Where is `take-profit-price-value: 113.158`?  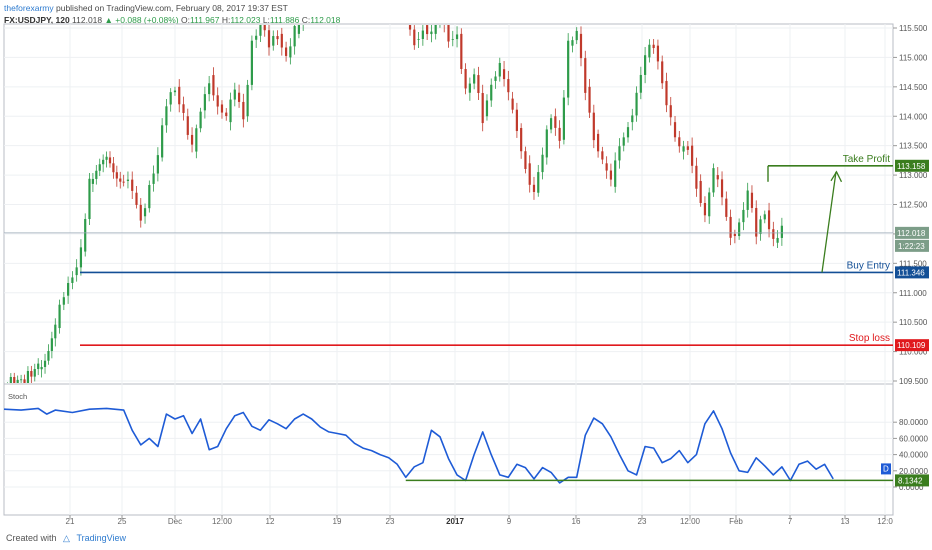 take-profit-price-value: 113.158 is located at coordinates (911, 166).